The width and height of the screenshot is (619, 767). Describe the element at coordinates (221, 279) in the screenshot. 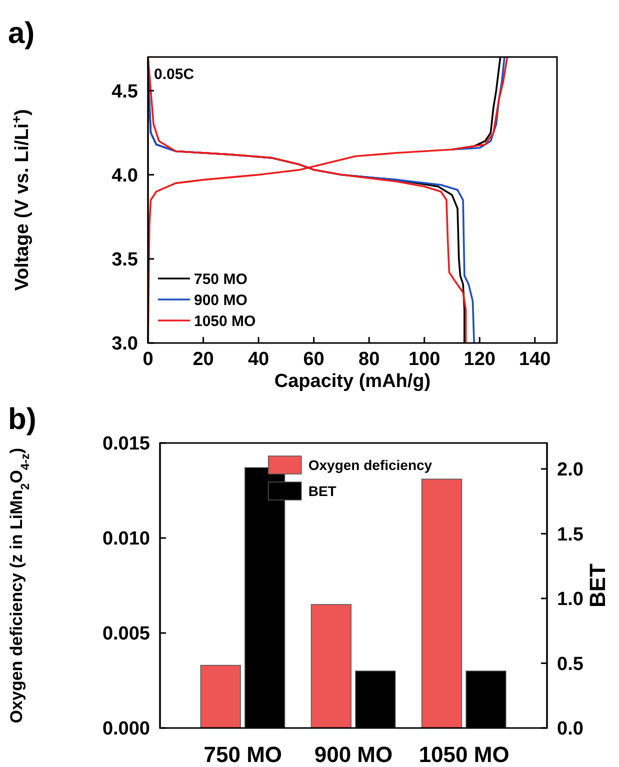

I see `legend-label: 750 MO` at that location.